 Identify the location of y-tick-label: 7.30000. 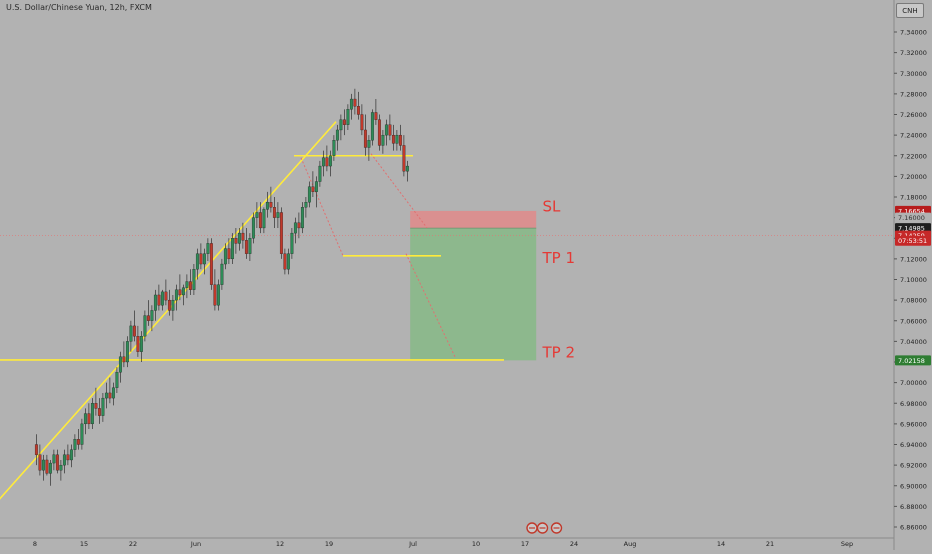
(913, 74).